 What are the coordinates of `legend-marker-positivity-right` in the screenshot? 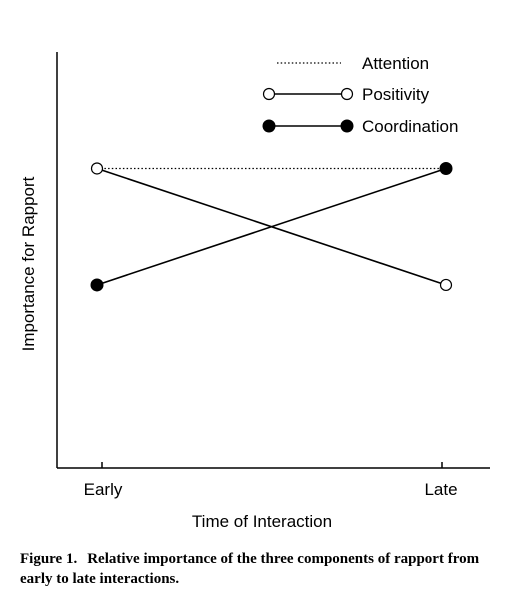 It's located at (347, 94).